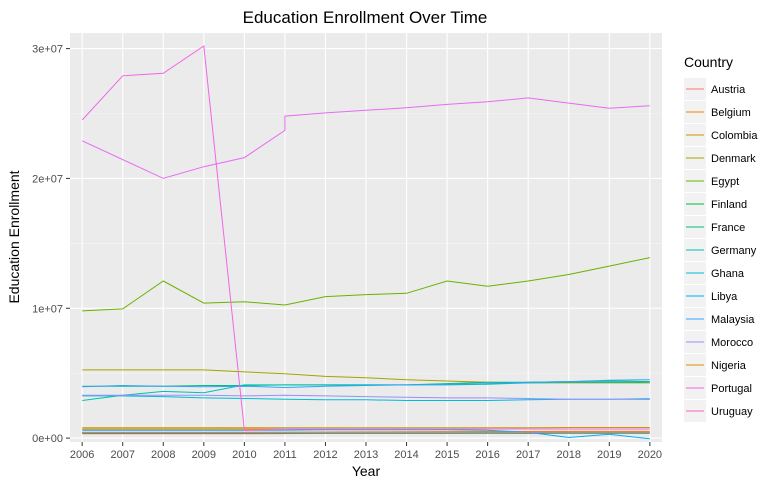 The width and height of the screenshot is (781, 492). I want to click on x-tick-label: 2016, so click(487, 455).